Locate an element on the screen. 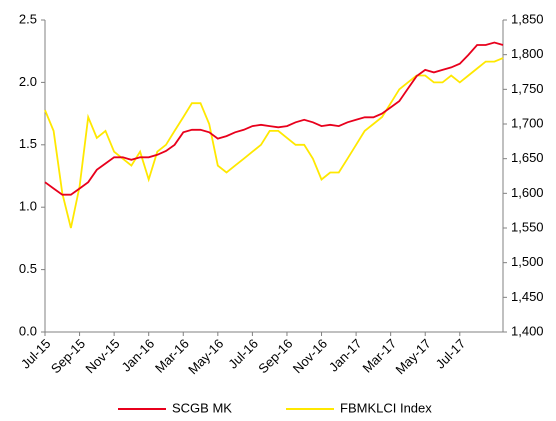 This screenshot has height=421, width=556. x-tick-label: May-17 is located at coordinates (413, 356).